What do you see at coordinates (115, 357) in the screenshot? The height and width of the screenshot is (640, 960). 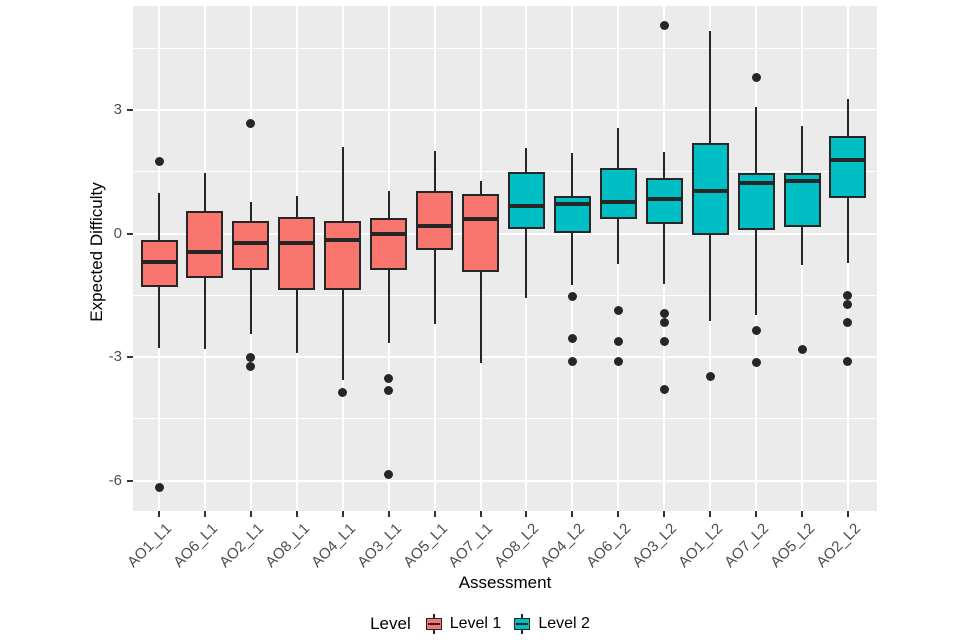 I see `y-tick-label: -3` at bounding box center [115, 357].